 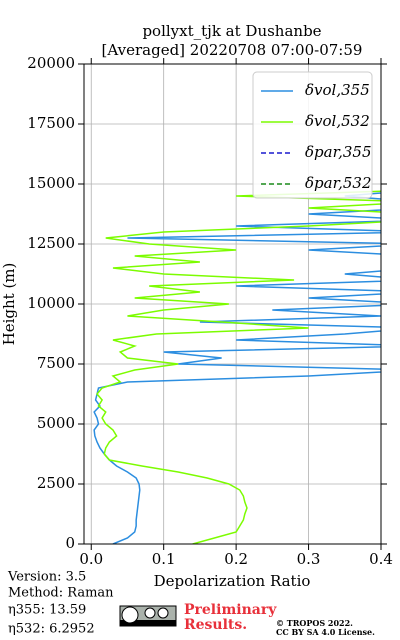 What do you see at coordinates (51, 629) in the screenshot?
I see `eta532: η532: 6.2952` at bounding box center [51, 629].